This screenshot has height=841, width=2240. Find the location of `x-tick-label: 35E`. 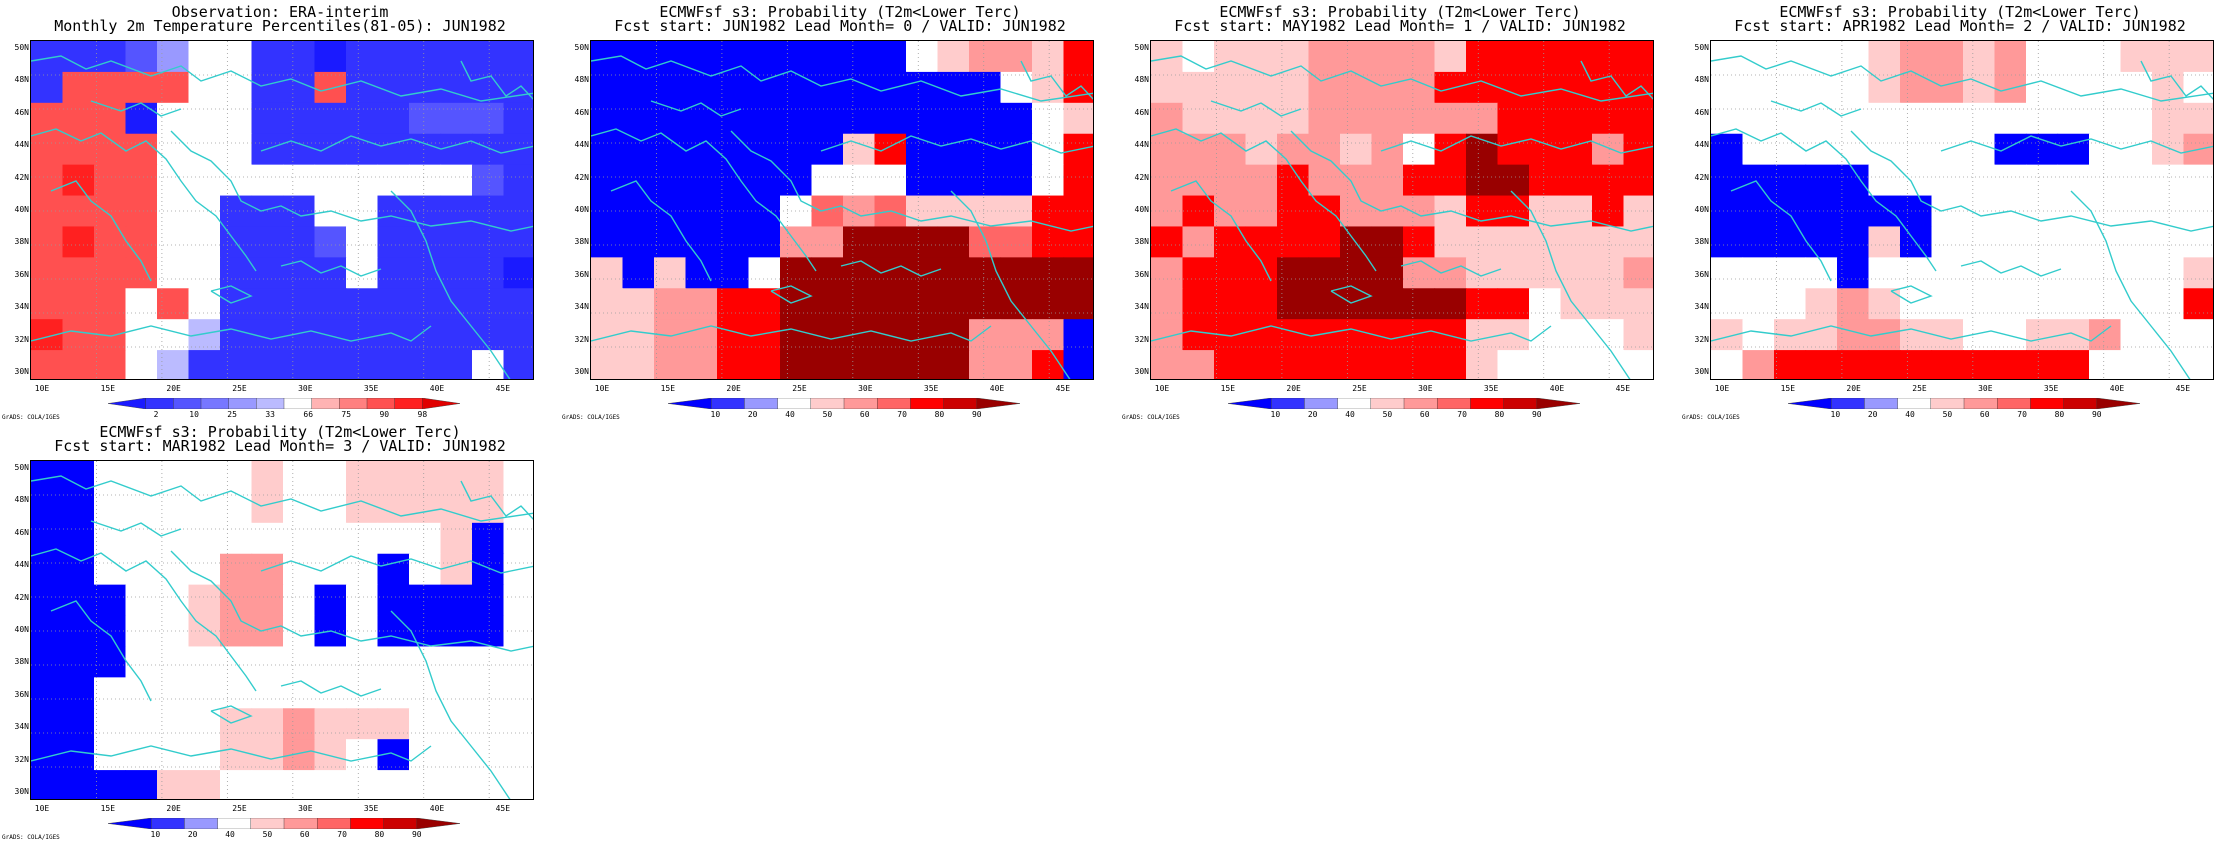

x-tick-label: 35E is located at coordinates (371, 388).